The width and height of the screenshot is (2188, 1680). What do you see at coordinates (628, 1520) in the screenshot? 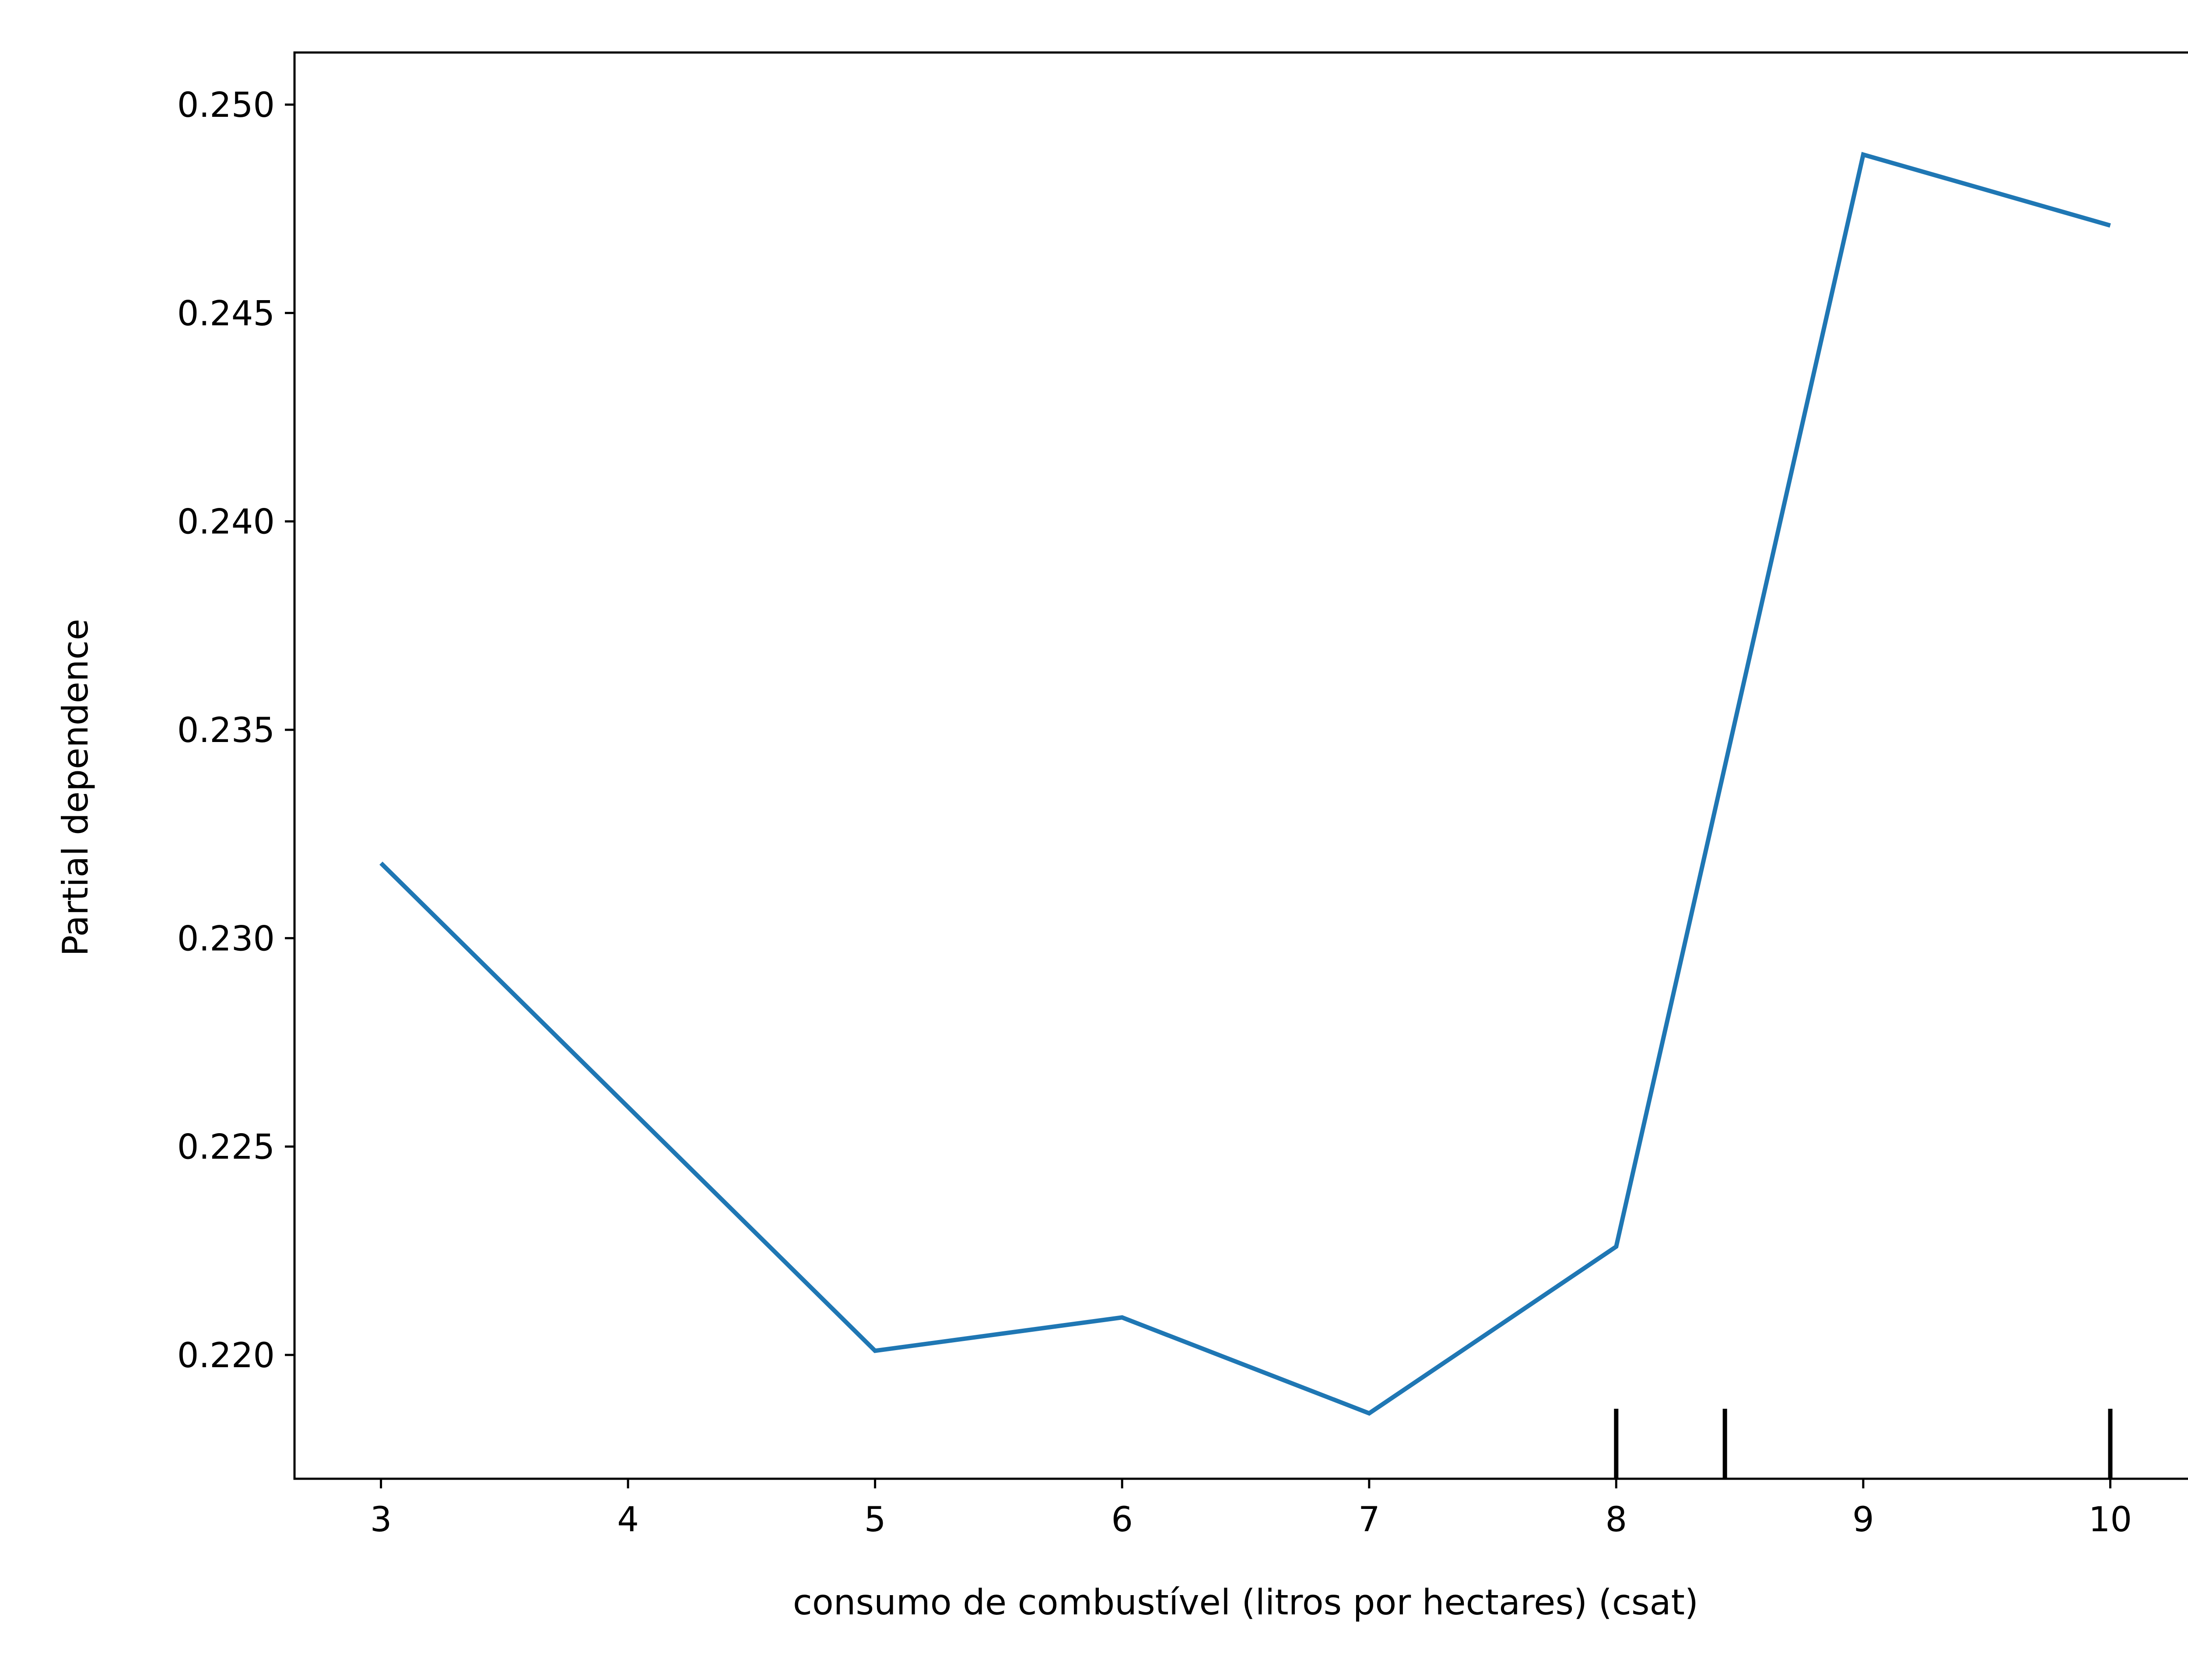
I see `x-tick-label: 4` at bounding box center [628, 1520].